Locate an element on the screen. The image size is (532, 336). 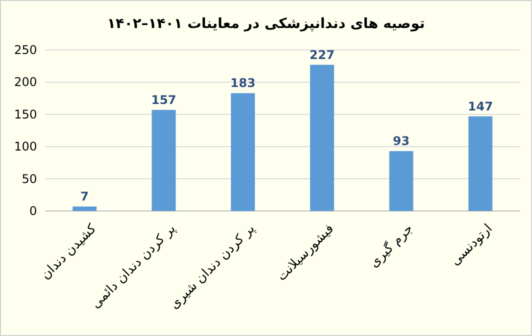
y-tick-label: 100 is located at coordinates (25, 147).